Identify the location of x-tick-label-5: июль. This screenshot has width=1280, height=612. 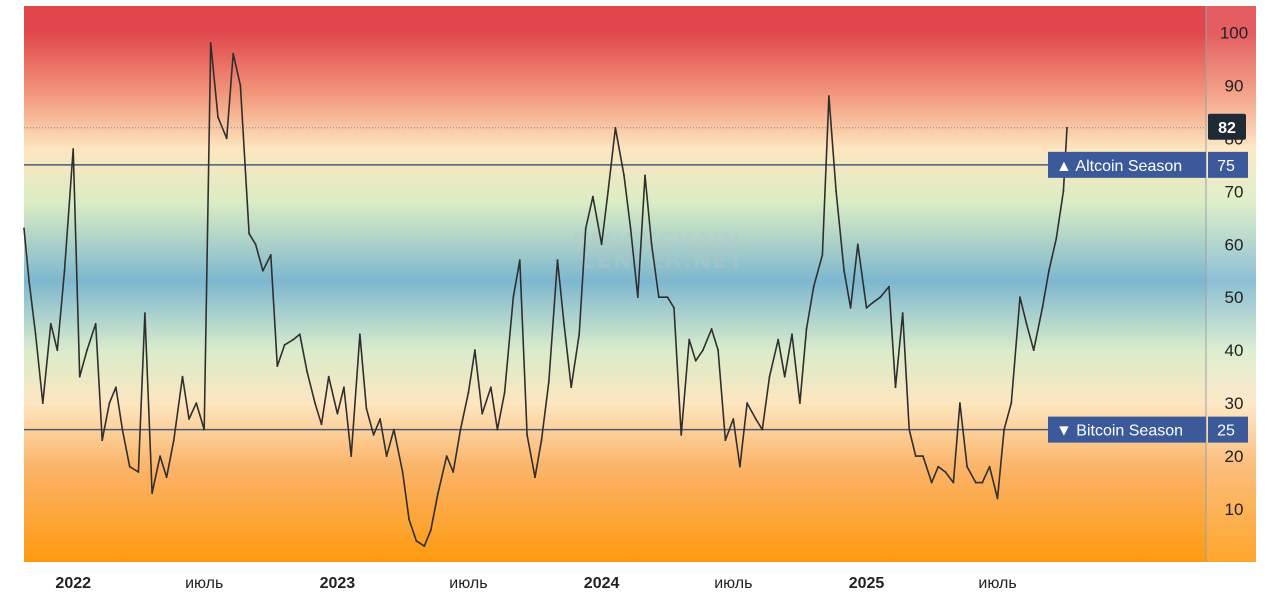
(733, 583).